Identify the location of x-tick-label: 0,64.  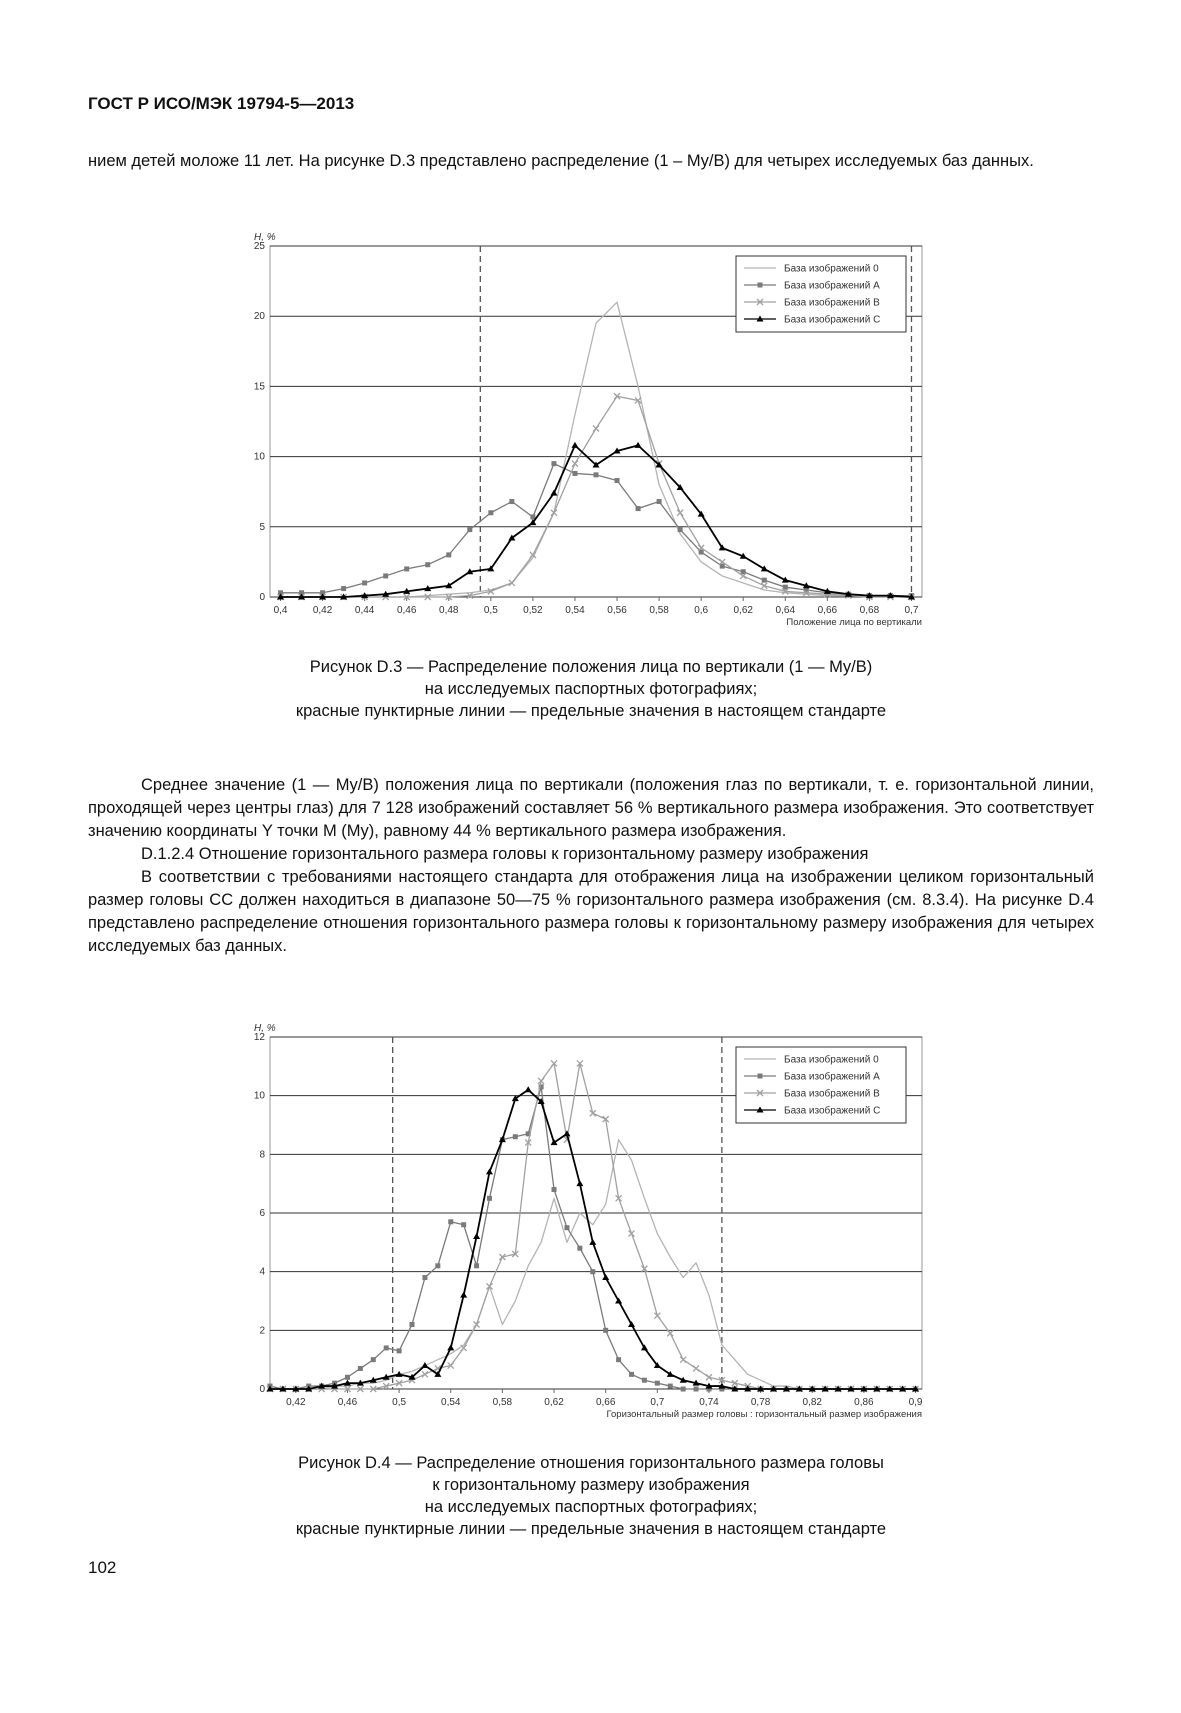
(786, 610).